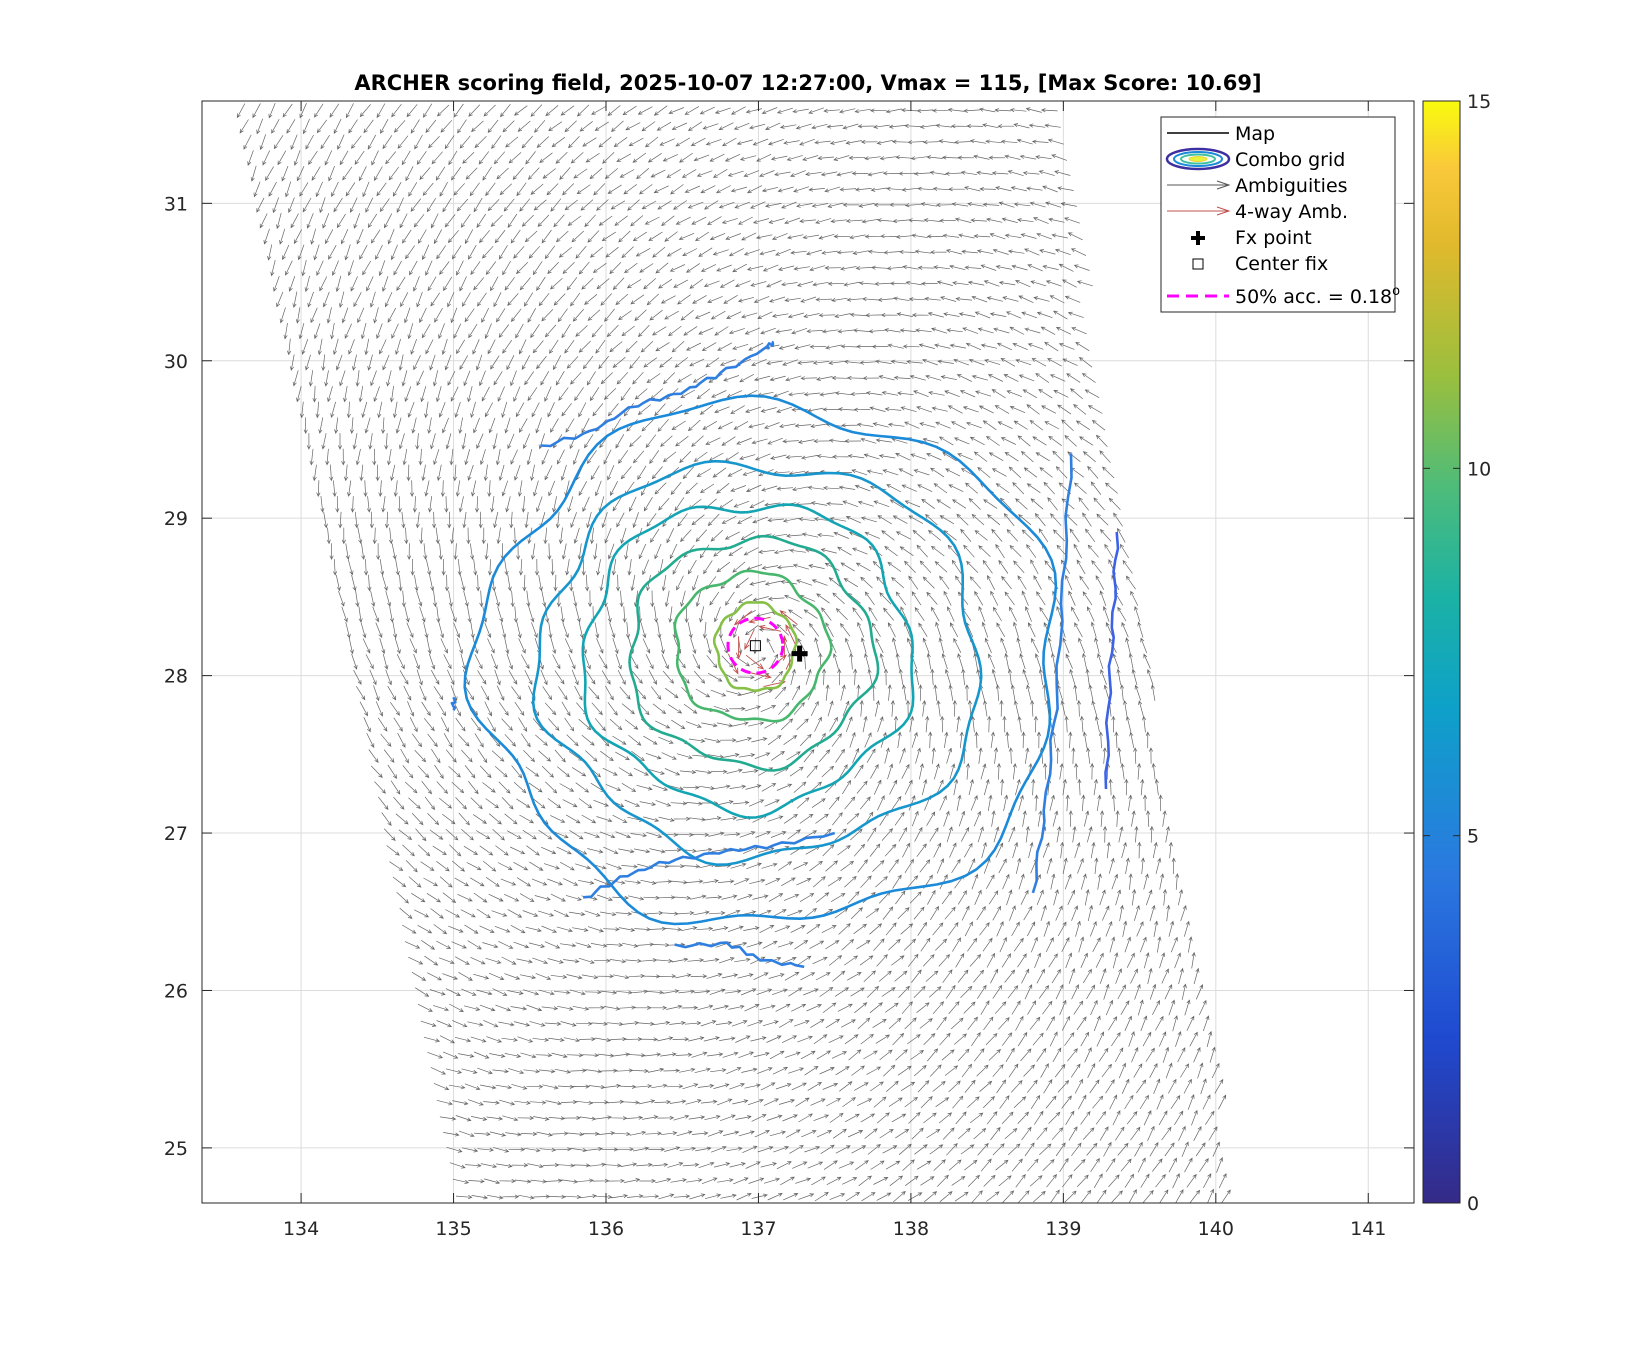 Image resolution: width=1646 pixels, height=1354 pixels. I want to click on x-tick-label: 139, so click(1063, 1229).